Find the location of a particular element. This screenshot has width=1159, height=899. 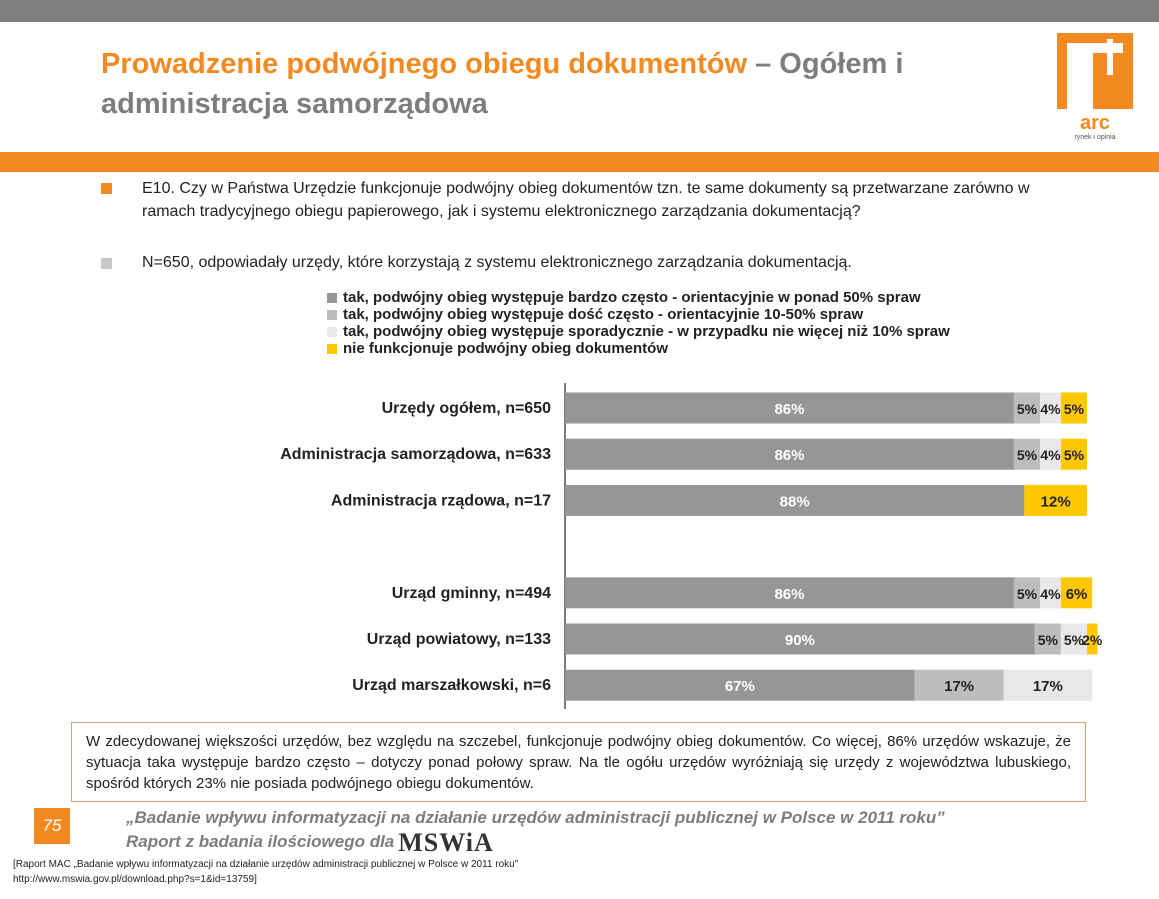

question-bullet is located at coordinates (106, 188).